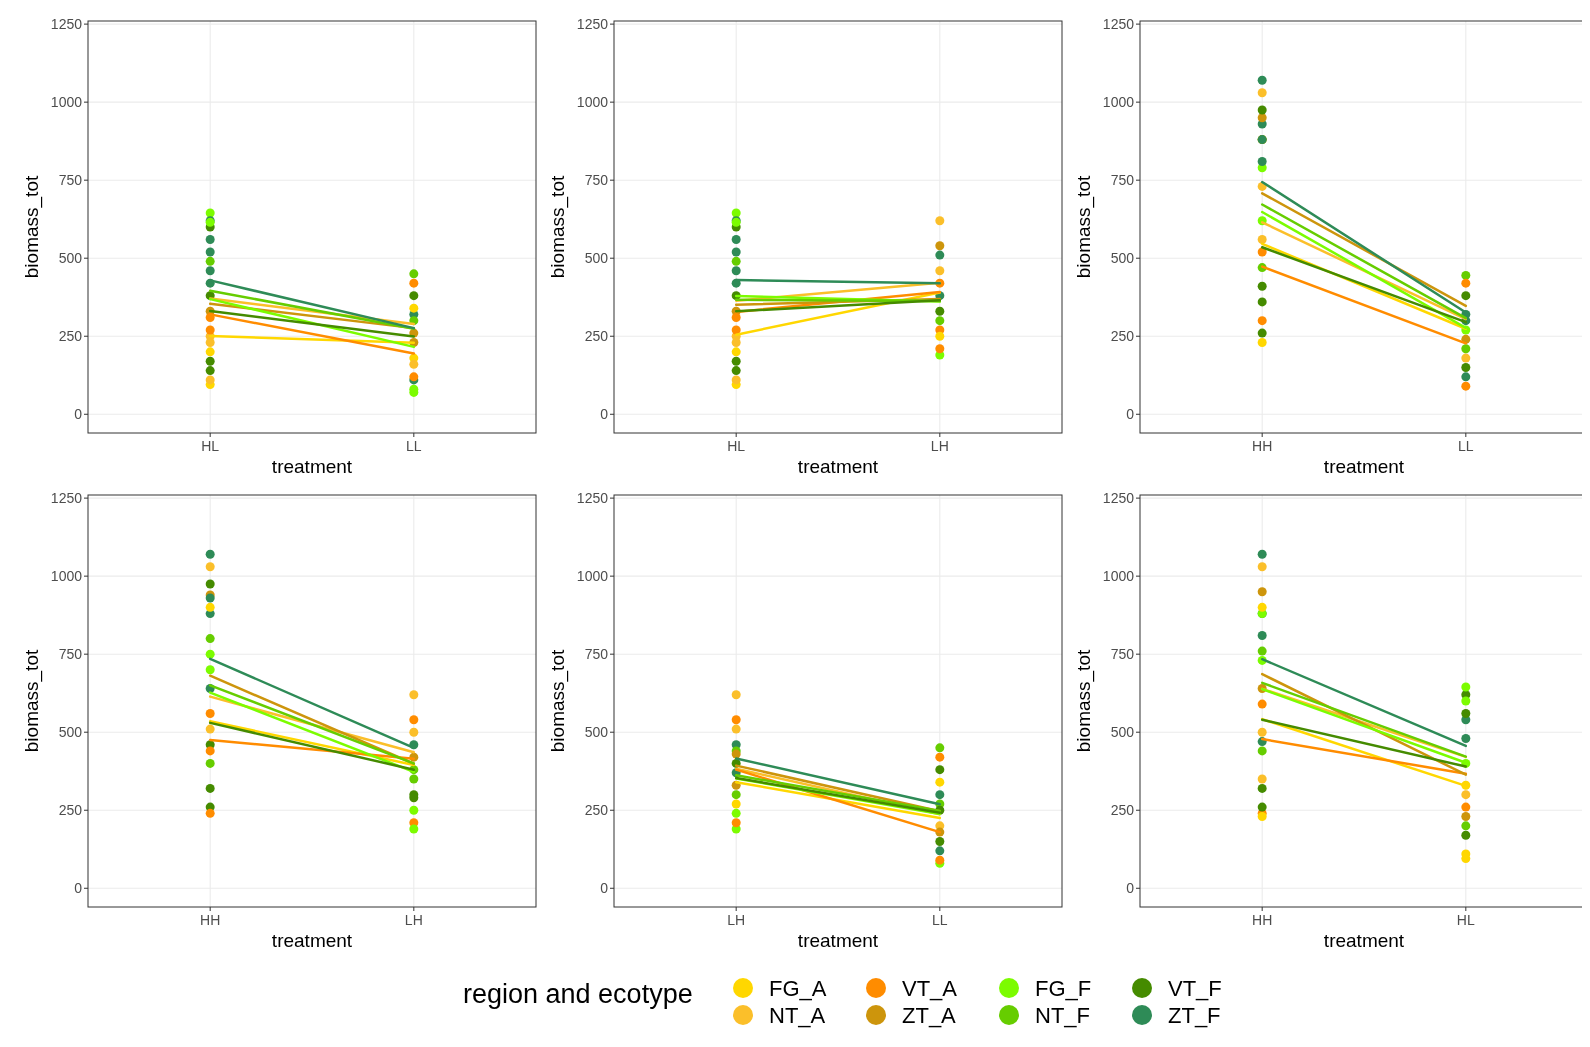  Describe the element at coordinates (1194, 1015) in the screenshot. I see `legend-label: ZT_F` at that location.